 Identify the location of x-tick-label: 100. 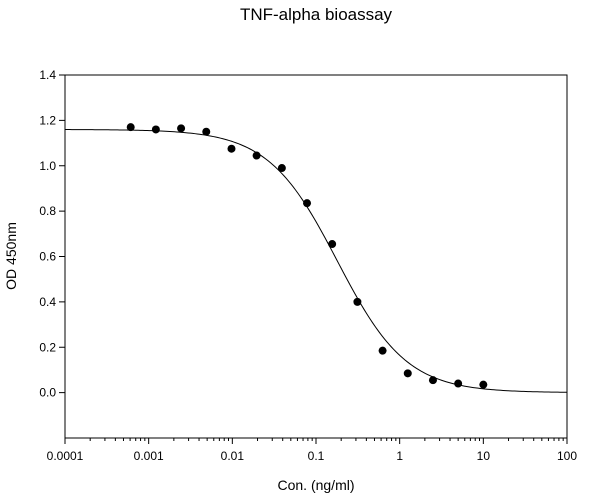
(567, 456).